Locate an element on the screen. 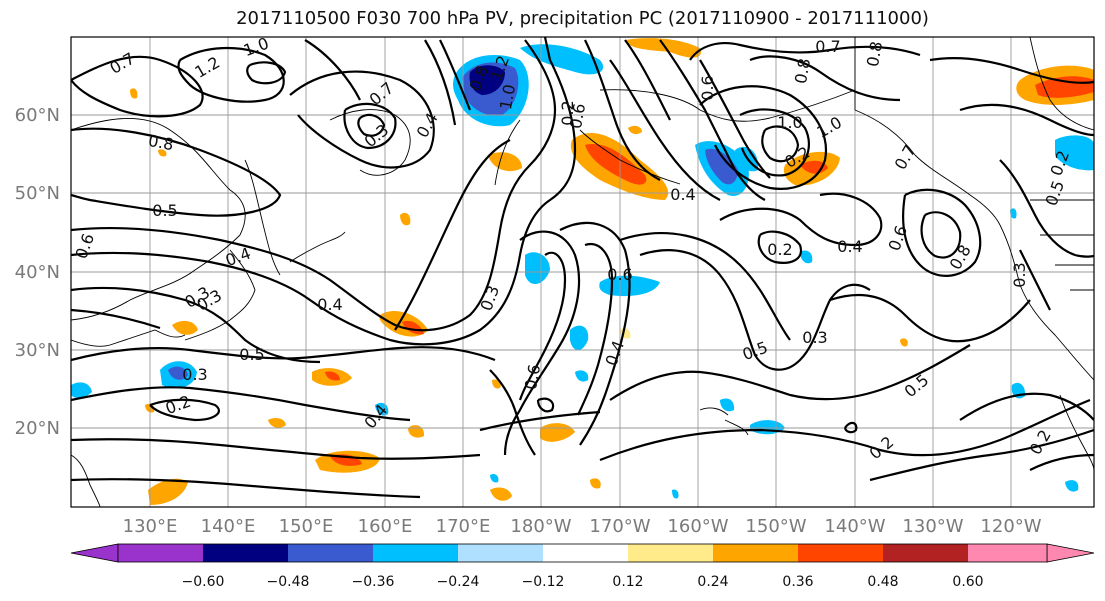 The width and height of the screenshot is (1105, 601). lon-label-150e: 150°E is located at coordinates (306, 526).